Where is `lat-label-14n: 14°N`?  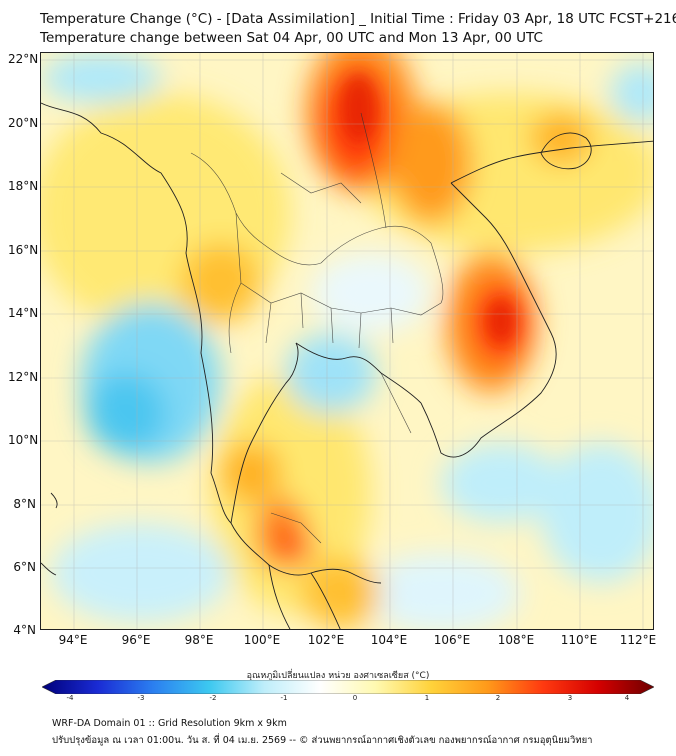 lat-label-14n: 14°N is located at coordinates (23, 313).